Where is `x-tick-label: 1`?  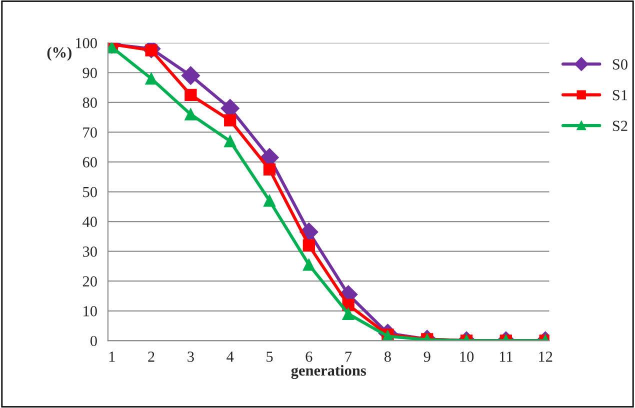
x-tick-label: 1 is located at coordinates (112, 357).